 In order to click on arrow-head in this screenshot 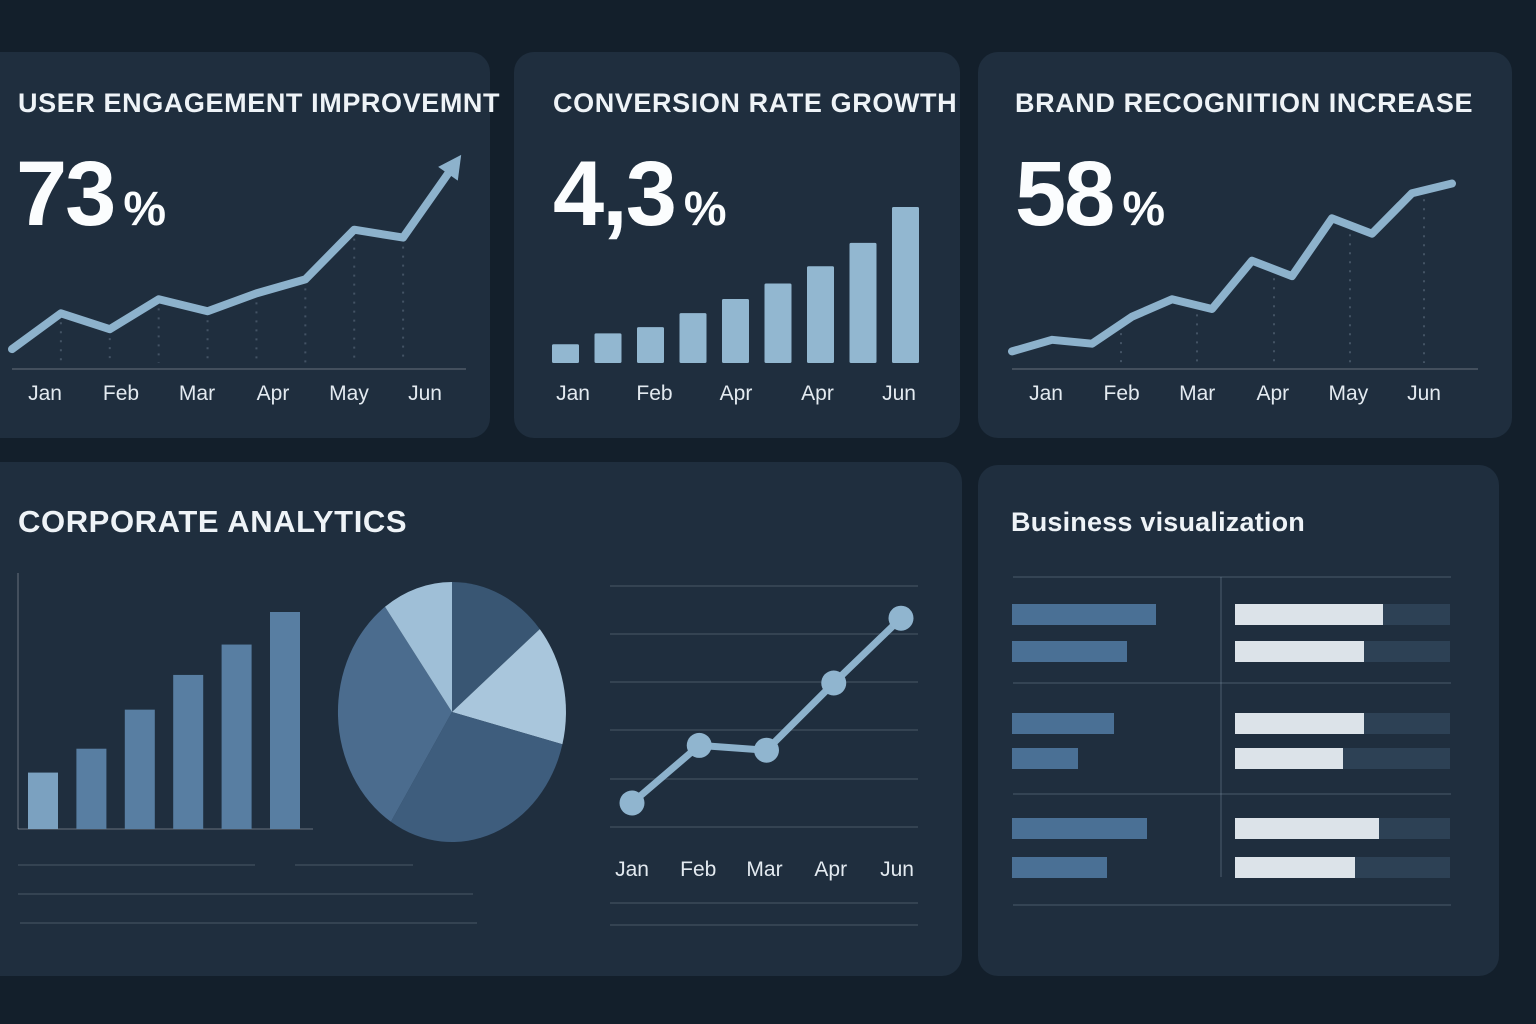, I will do `click(450, 167)`.